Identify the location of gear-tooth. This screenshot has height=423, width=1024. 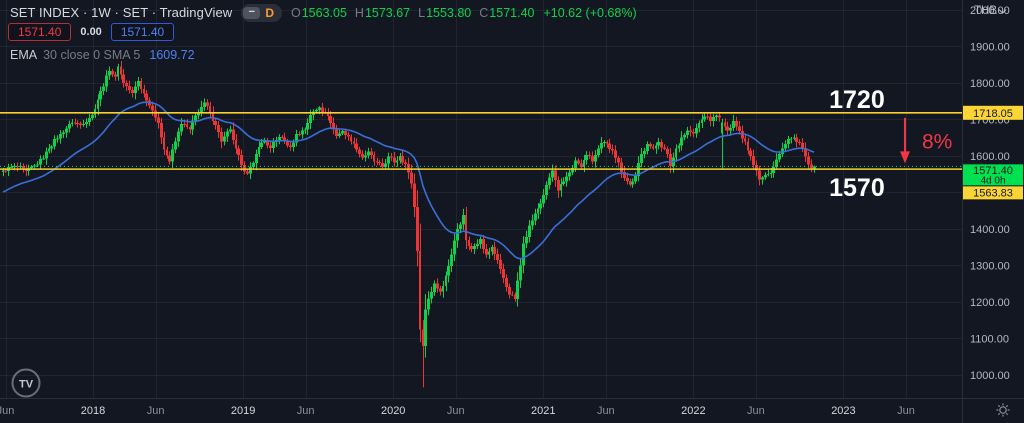
(1007, 406).